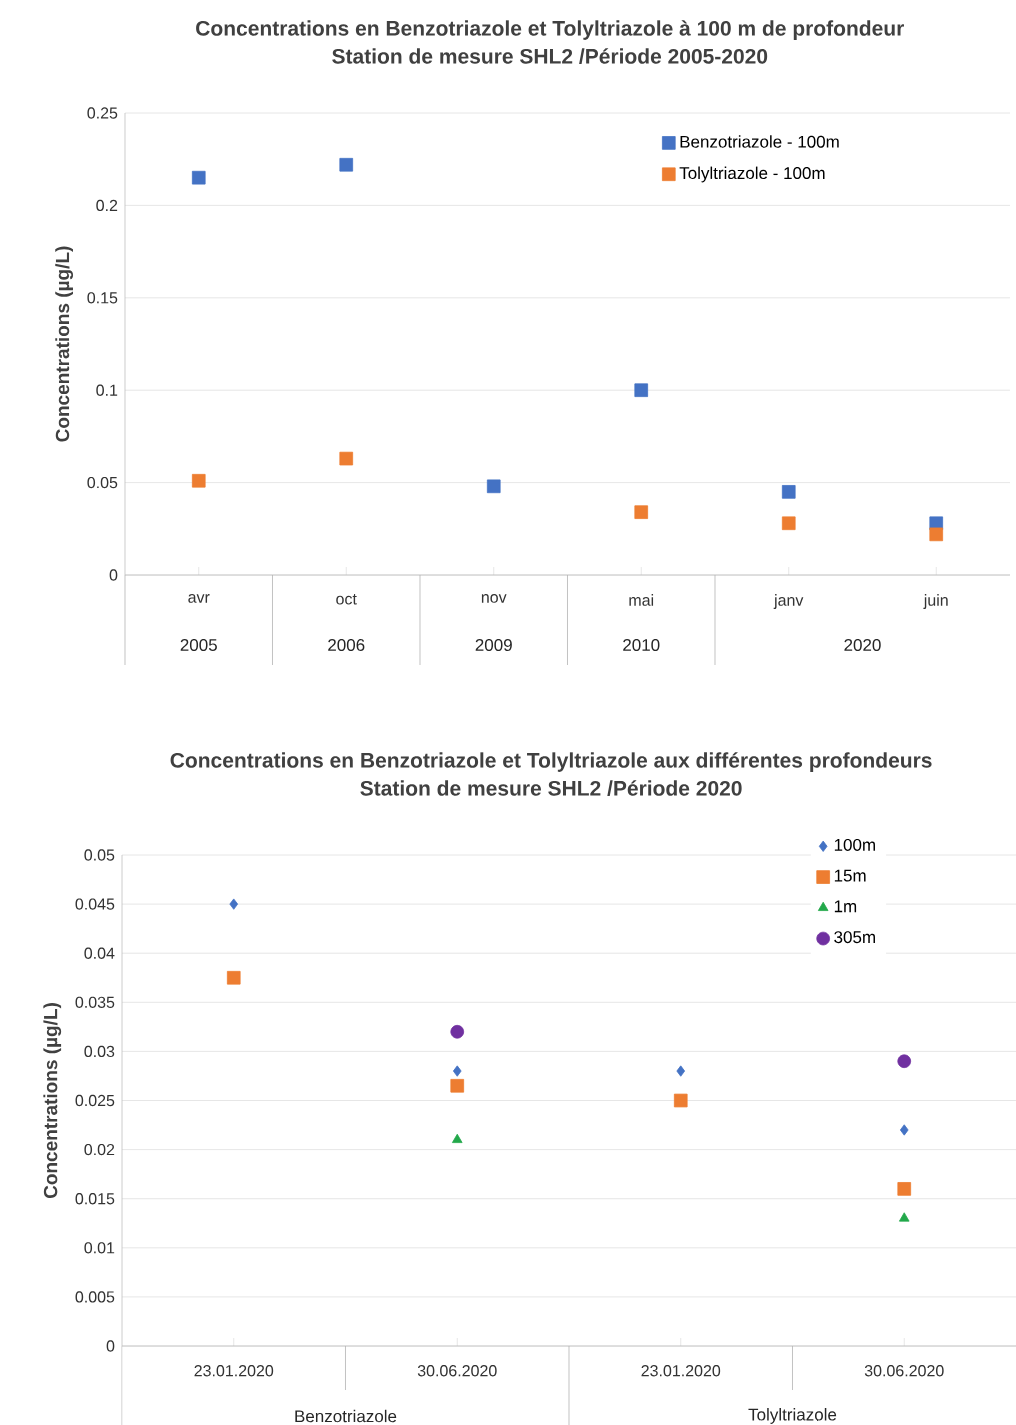 This screenshot has height=1425, width=1016. What do you see at coordinates (99, 953) in the screenshot?
I see `y-tick-label: 0.04` at bounding box center [99, 953].